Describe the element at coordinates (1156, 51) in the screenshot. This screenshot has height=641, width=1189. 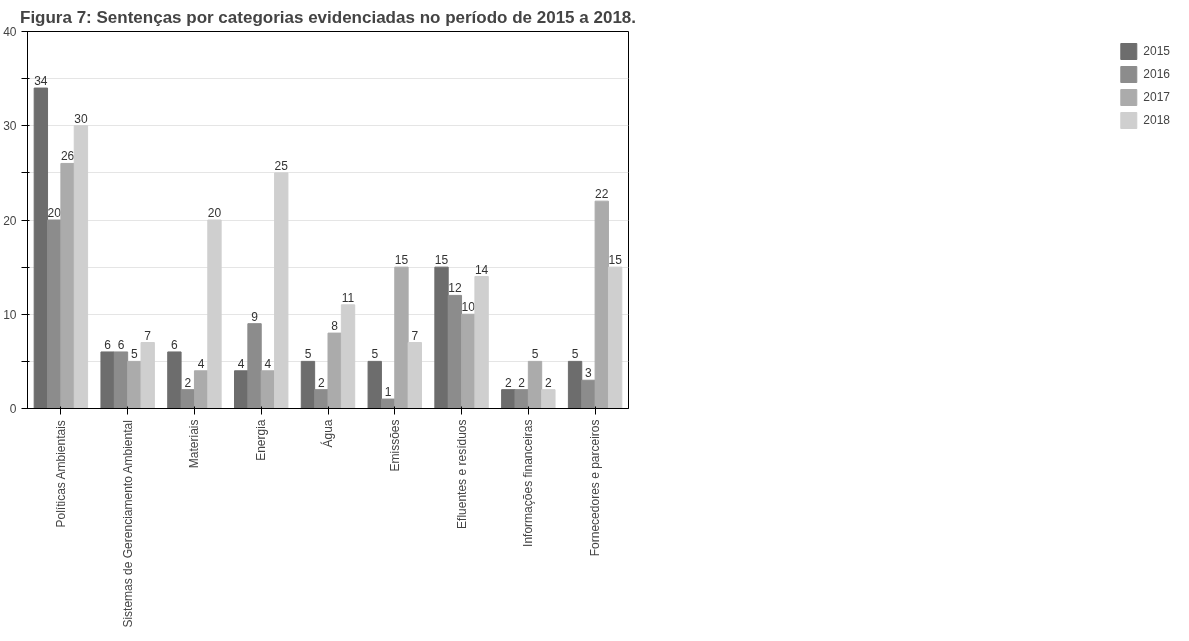
I see `legend-label: 2015` at that location.